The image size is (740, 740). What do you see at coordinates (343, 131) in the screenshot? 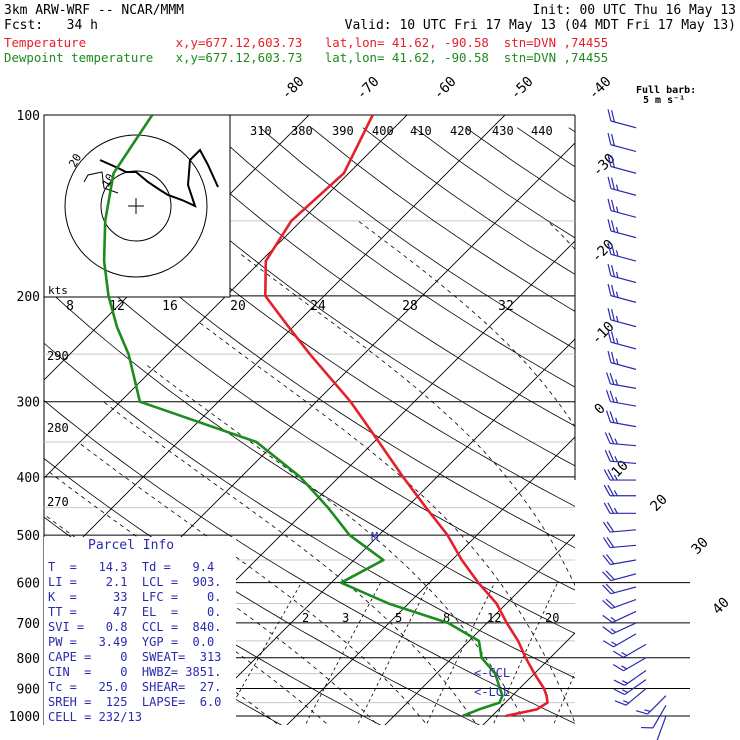
I see `theta-label: 390` at bounding box center [343, 131].